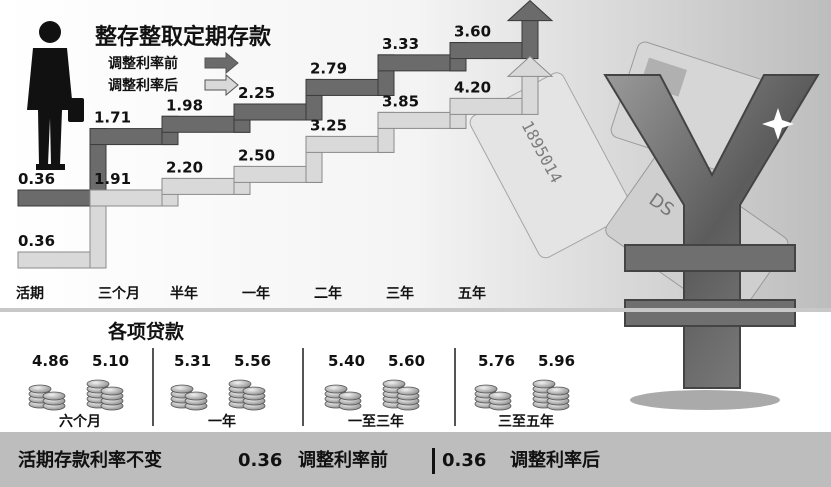 Image resolution: width=831 pixels, height=487 pixels. Describe the element at coordinates (415, 310) in the screenshot. I see `section-divider` at that location.